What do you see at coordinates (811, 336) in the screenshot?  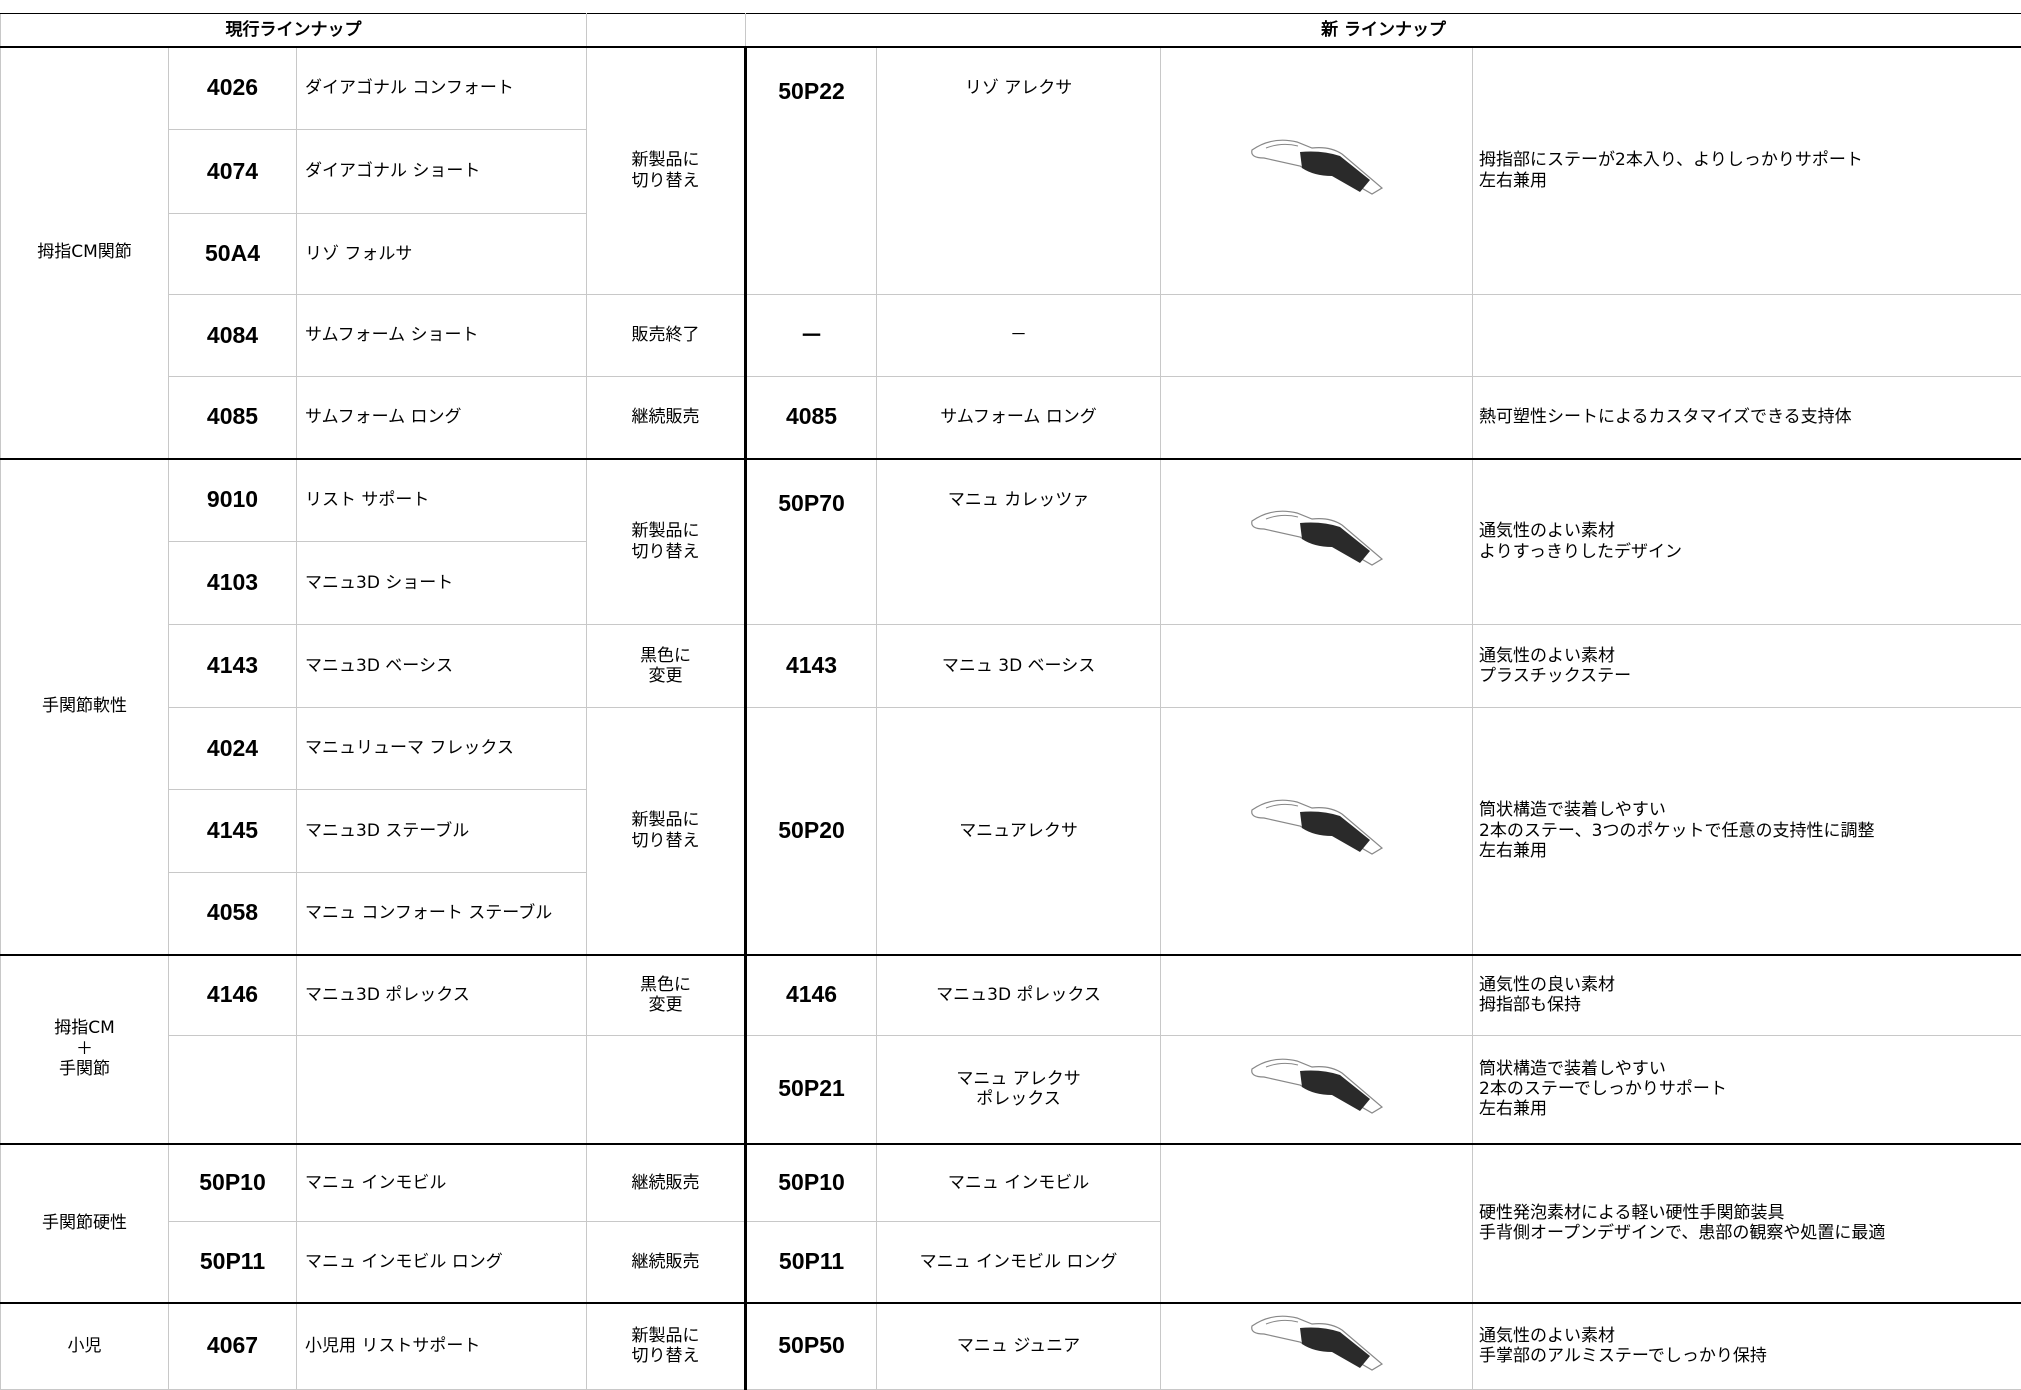 I see `new-code: －` at bounding box center [811, 336].